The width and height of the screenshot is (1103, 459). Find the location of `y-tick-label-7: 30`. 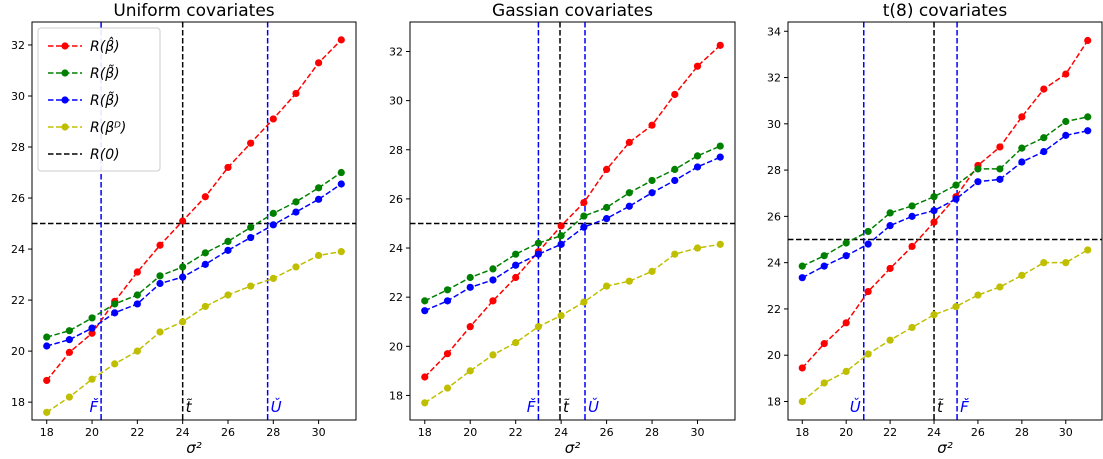

y-tick-label-7: 30 is located at coordinates (396, 101).